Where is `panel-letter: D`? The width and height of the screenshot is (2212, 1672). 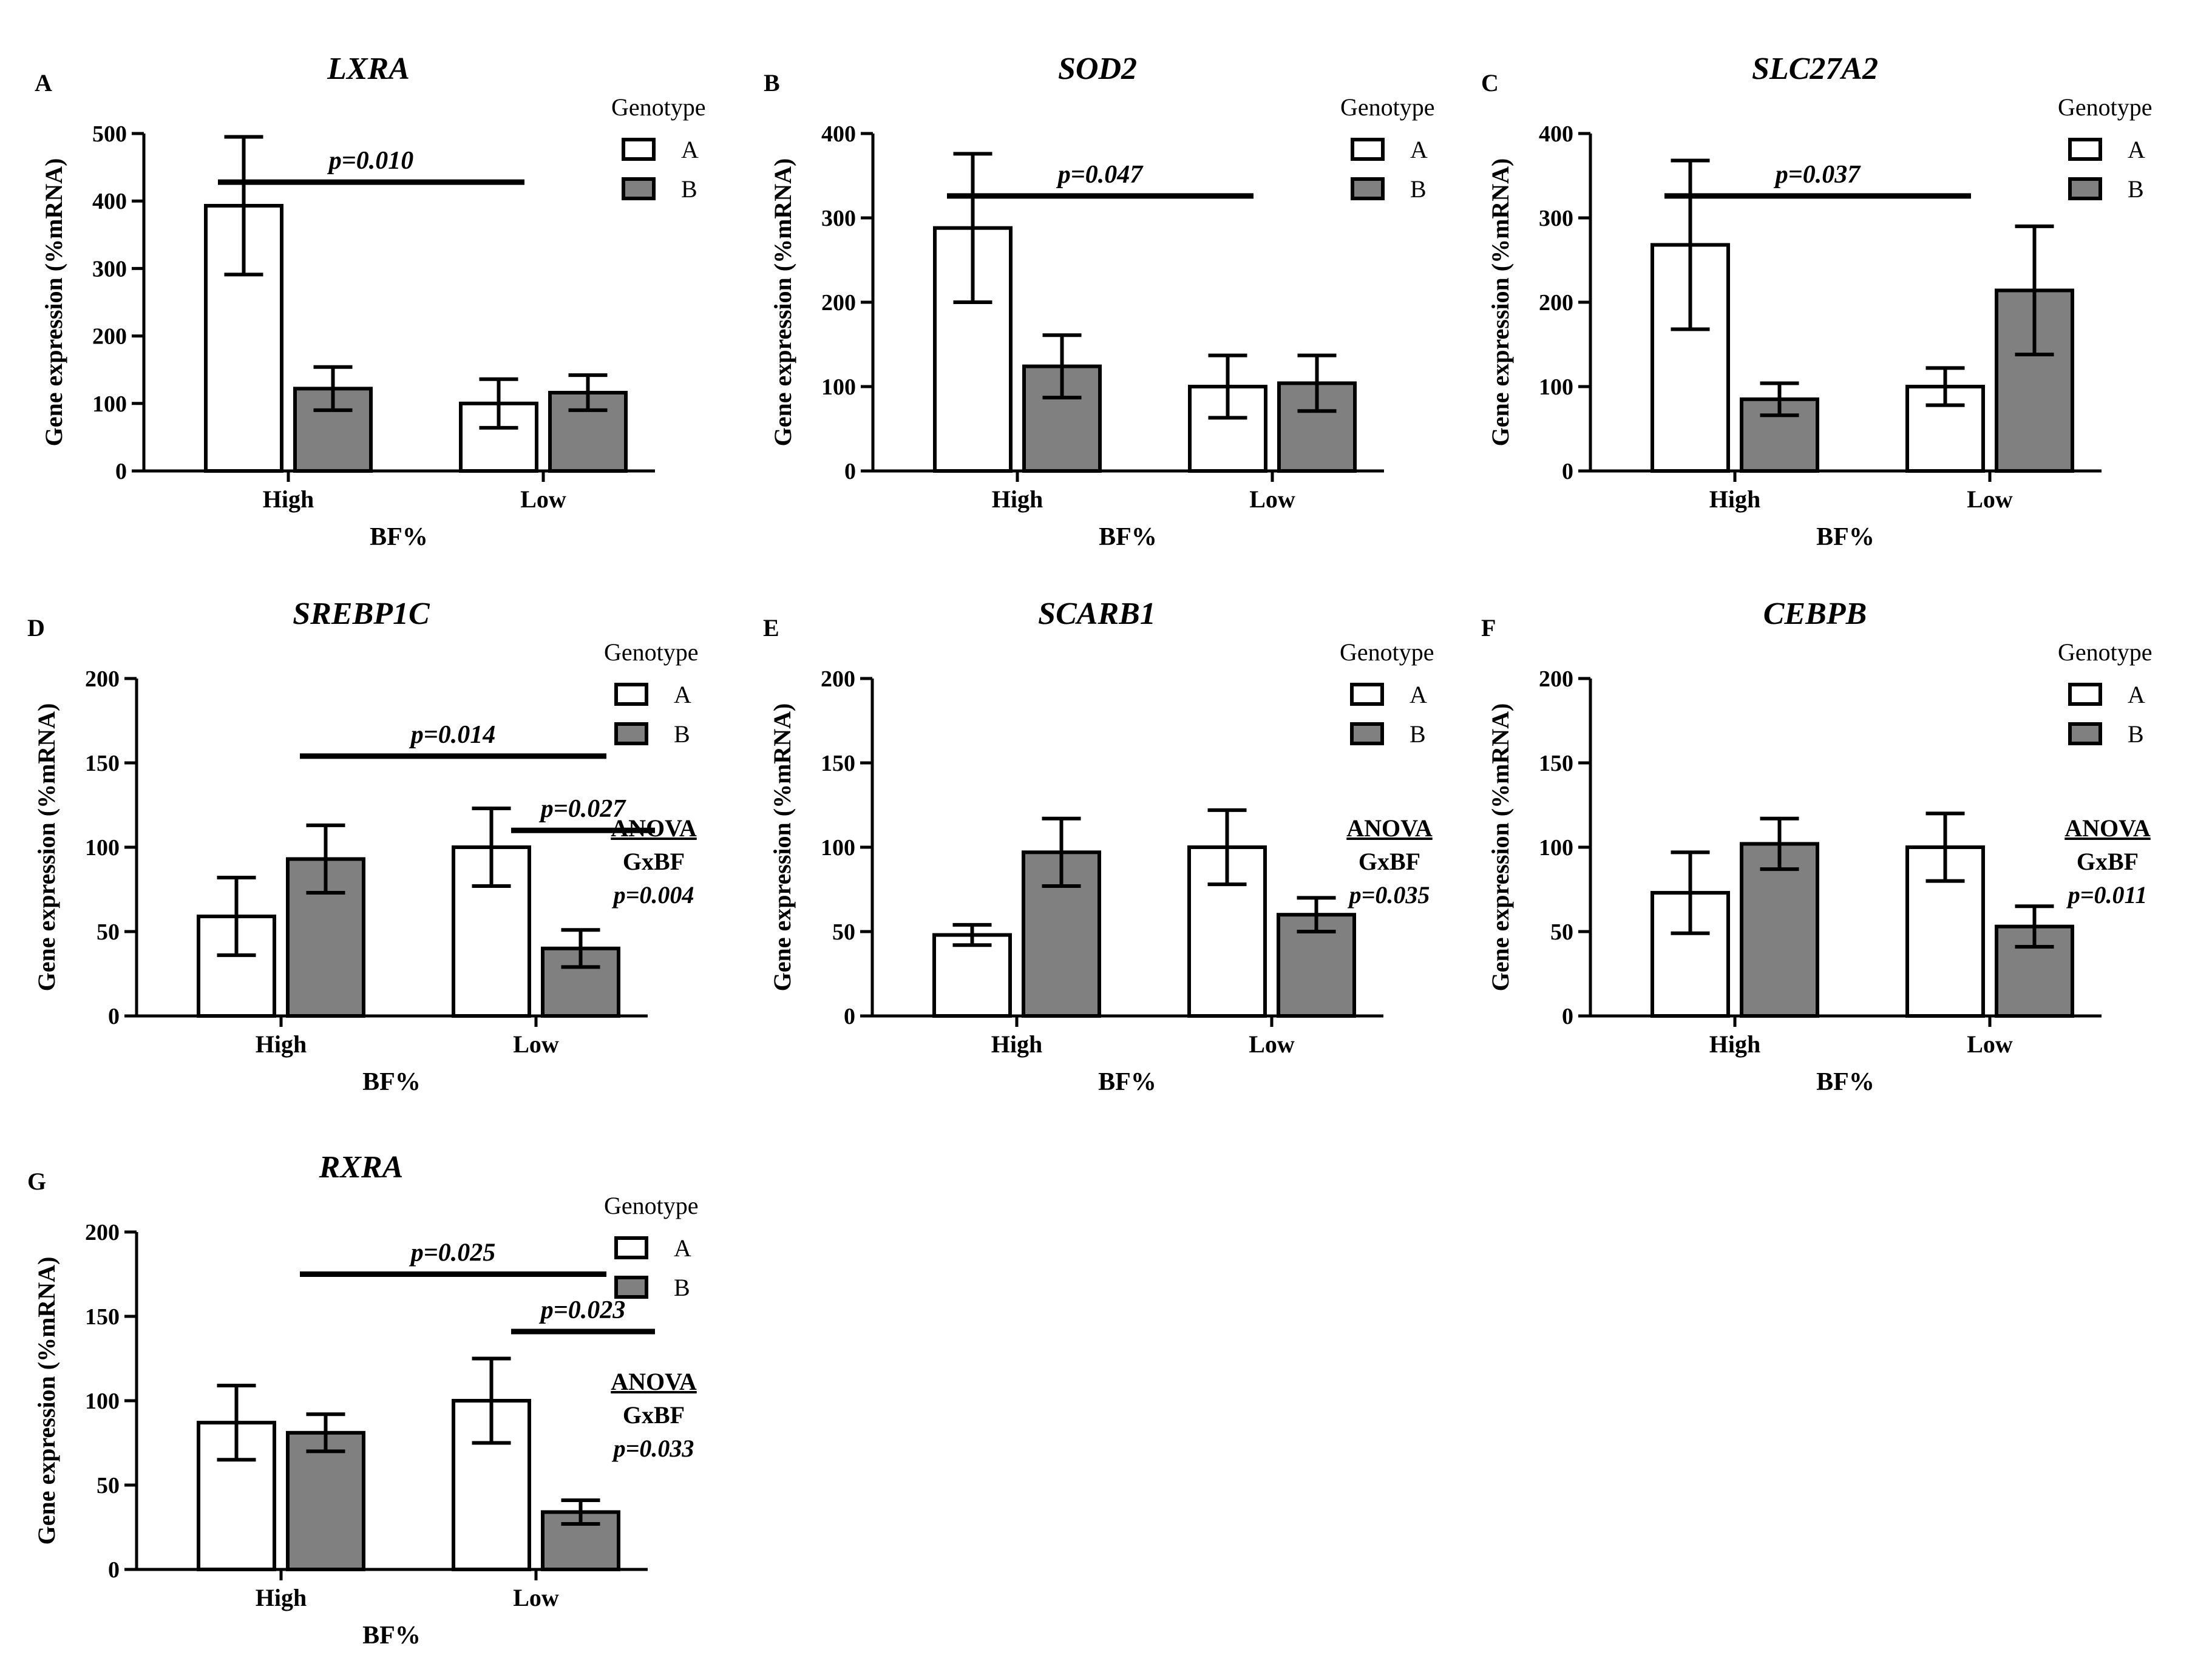
panel-letter: D is located at coordinates (36, 627).